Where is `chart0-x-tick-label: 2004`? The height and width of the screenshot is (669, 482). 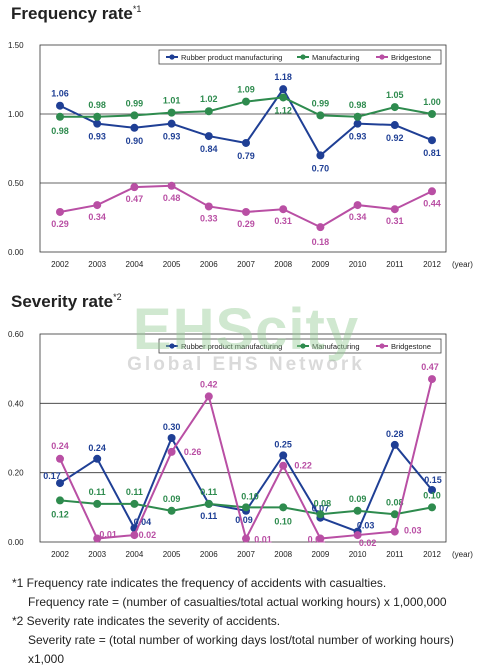
chart0-x-tick-label: 2004 is located at coordinates (135, 264).